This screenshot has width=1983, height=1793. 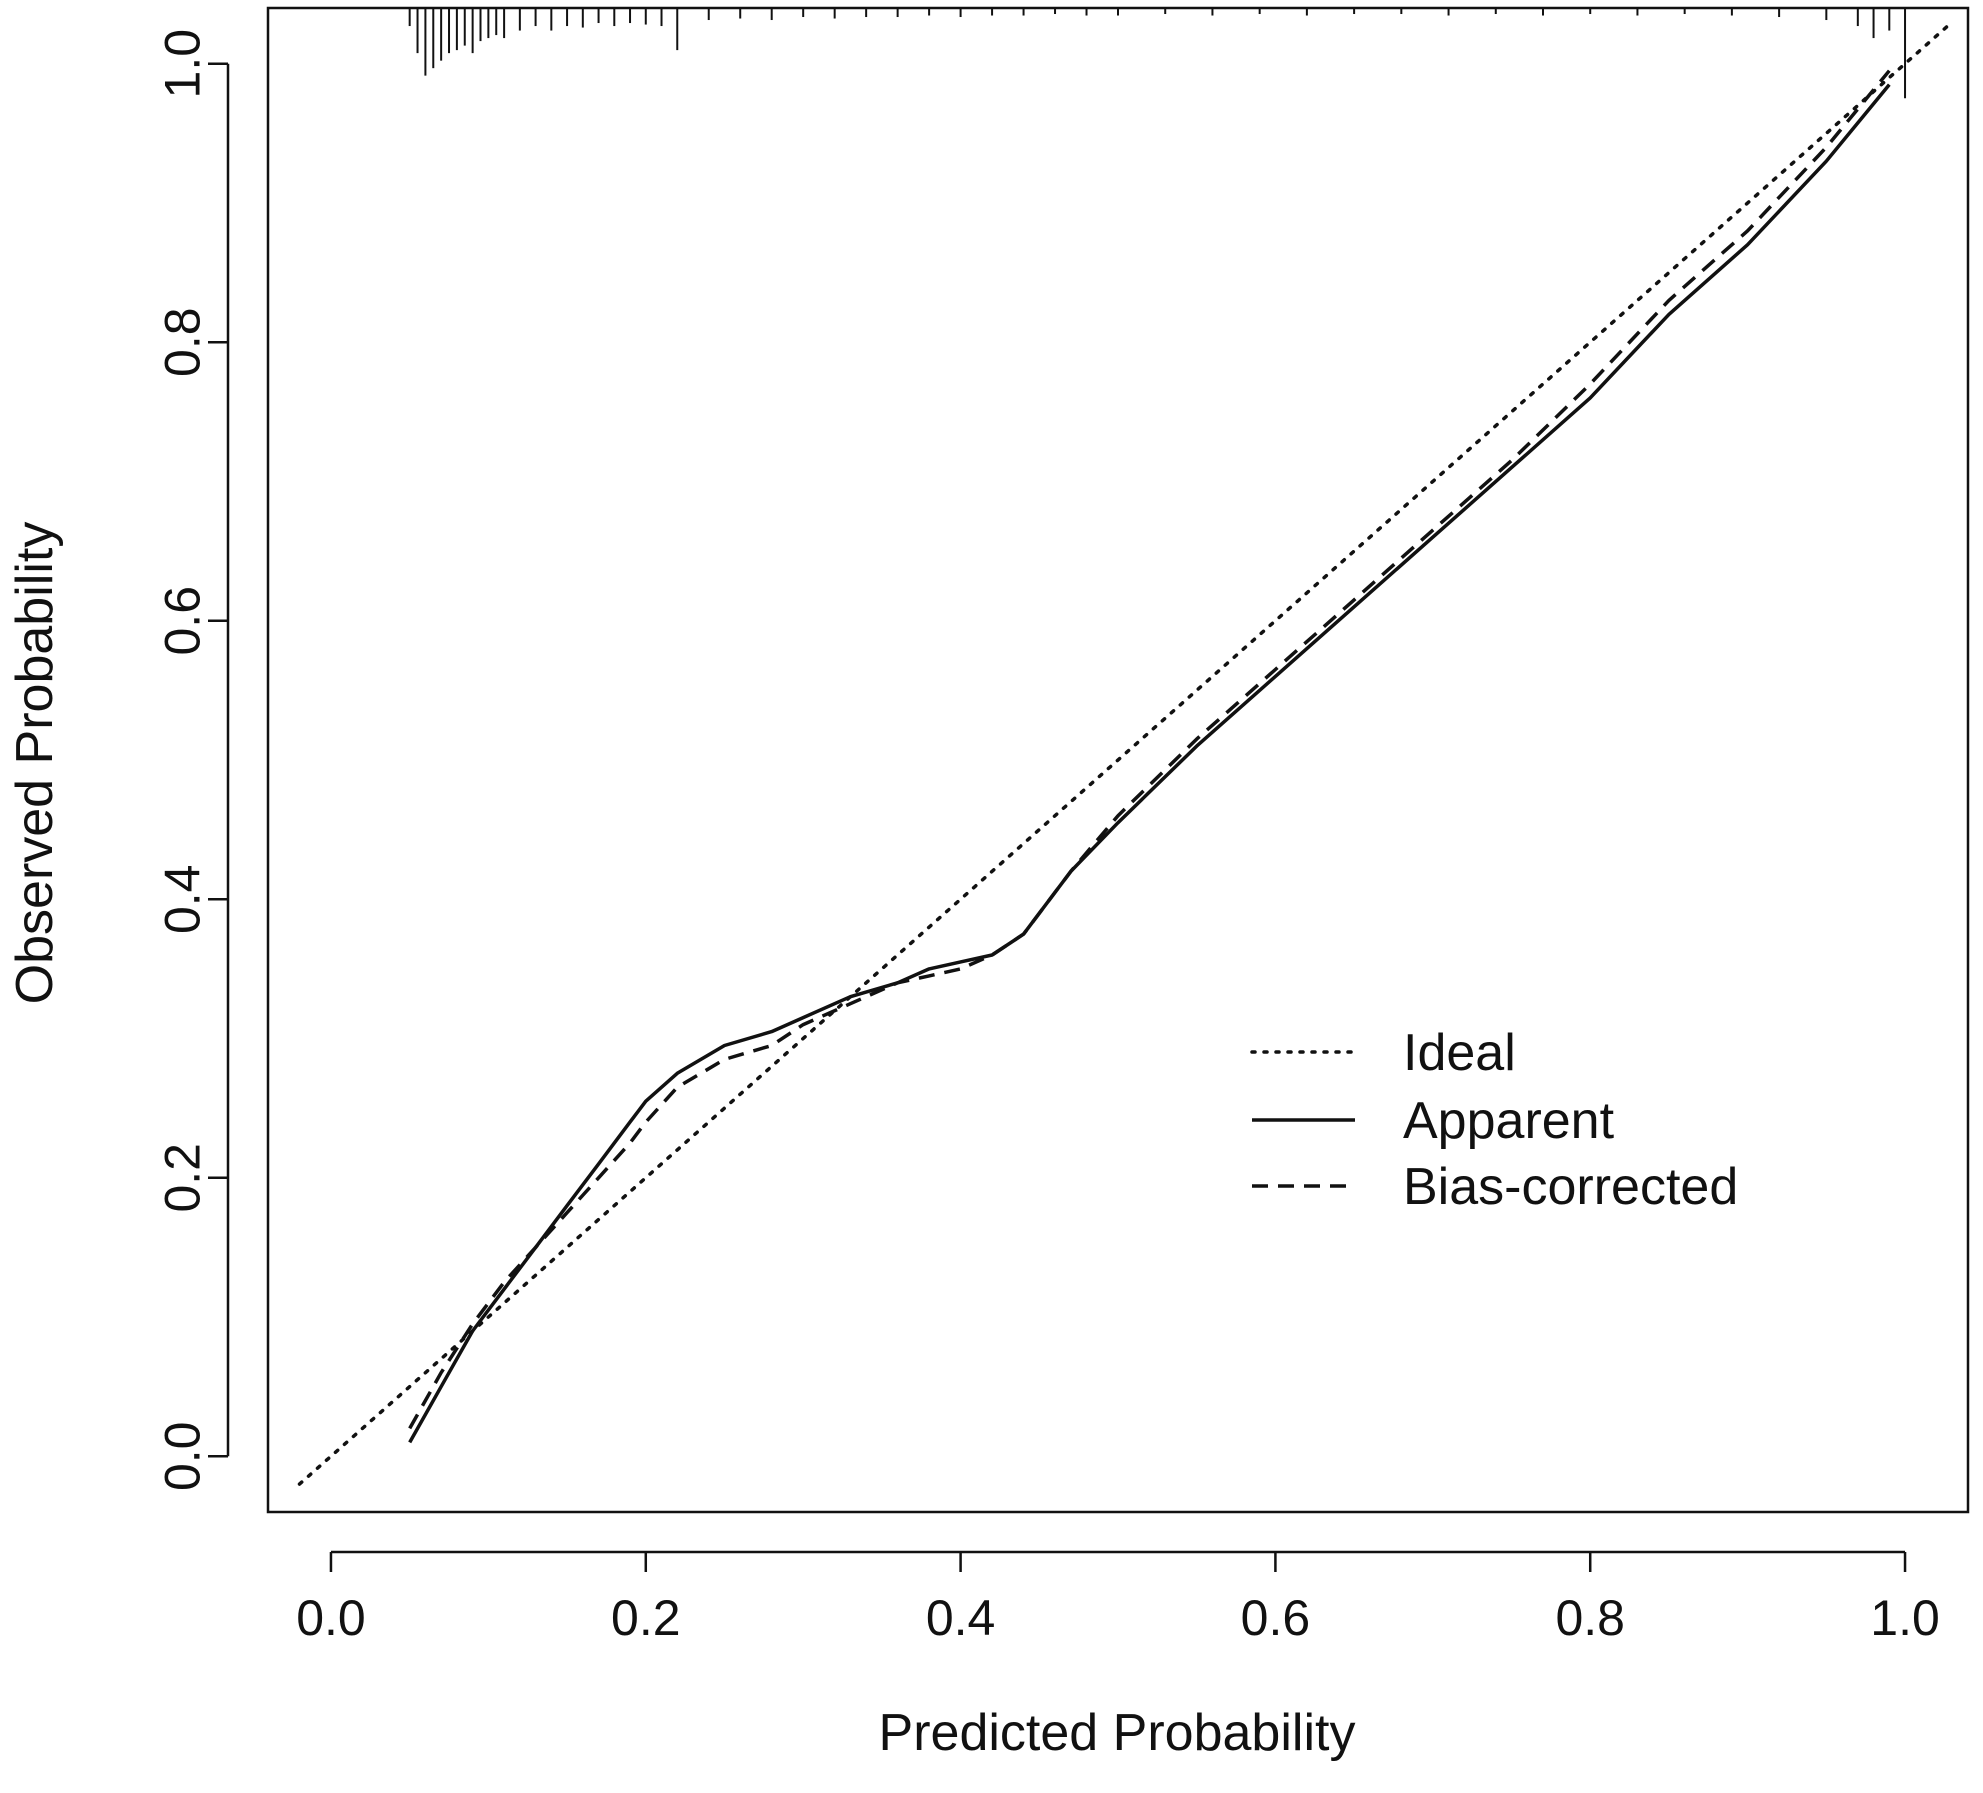 I want to click on y-tick-label: 0.4, so click(x=183, y=900).